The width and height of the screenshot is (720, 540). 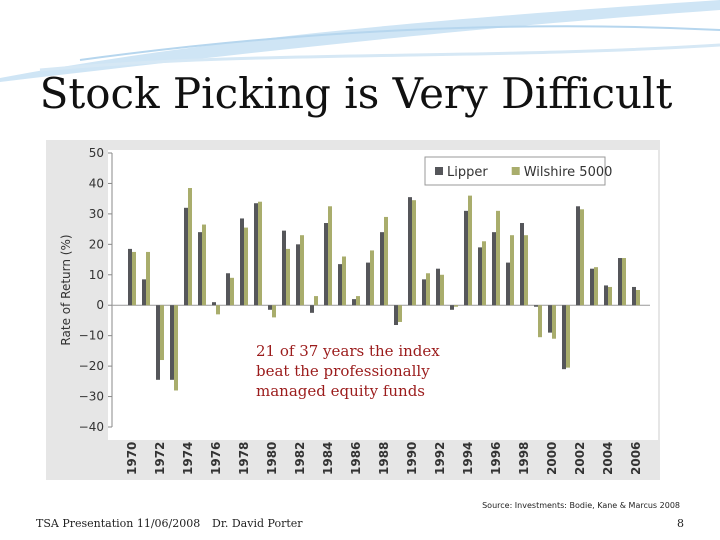 I want to click on x-tick-label: 1994, so click(x=468, y=458).